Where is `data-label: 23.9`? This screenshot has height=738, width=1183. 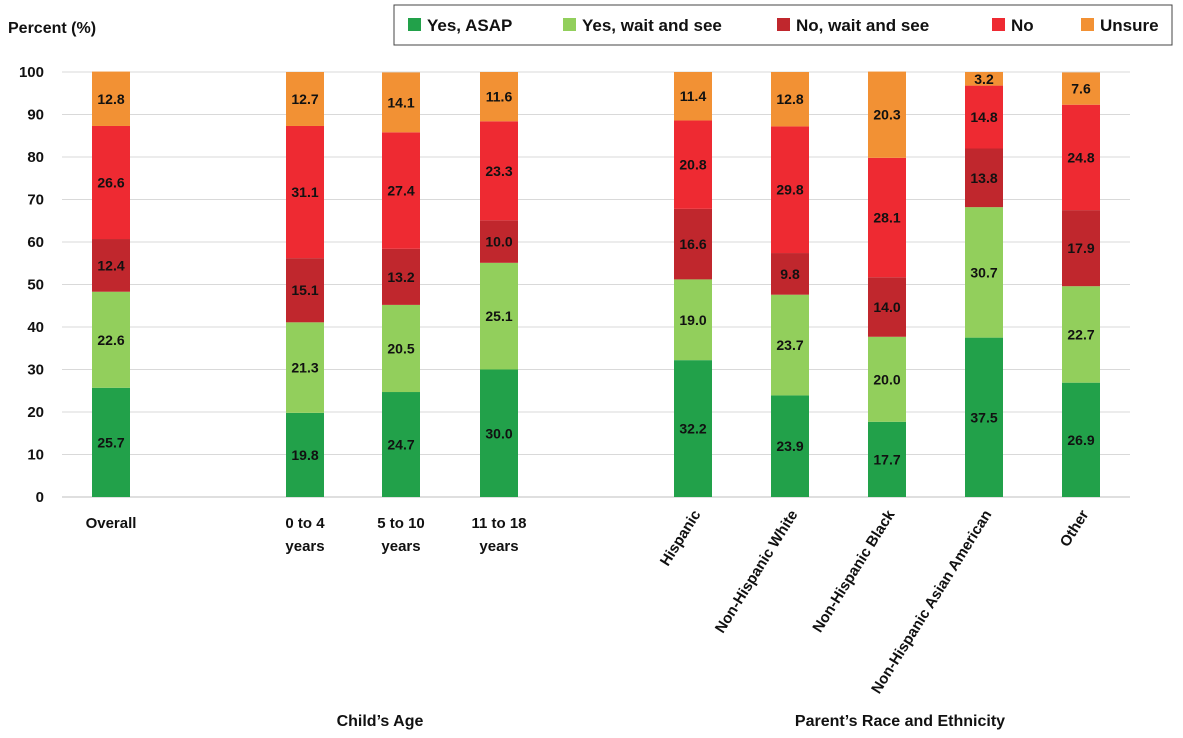
data-label: 23.9 is located at coordinates (789, 446).